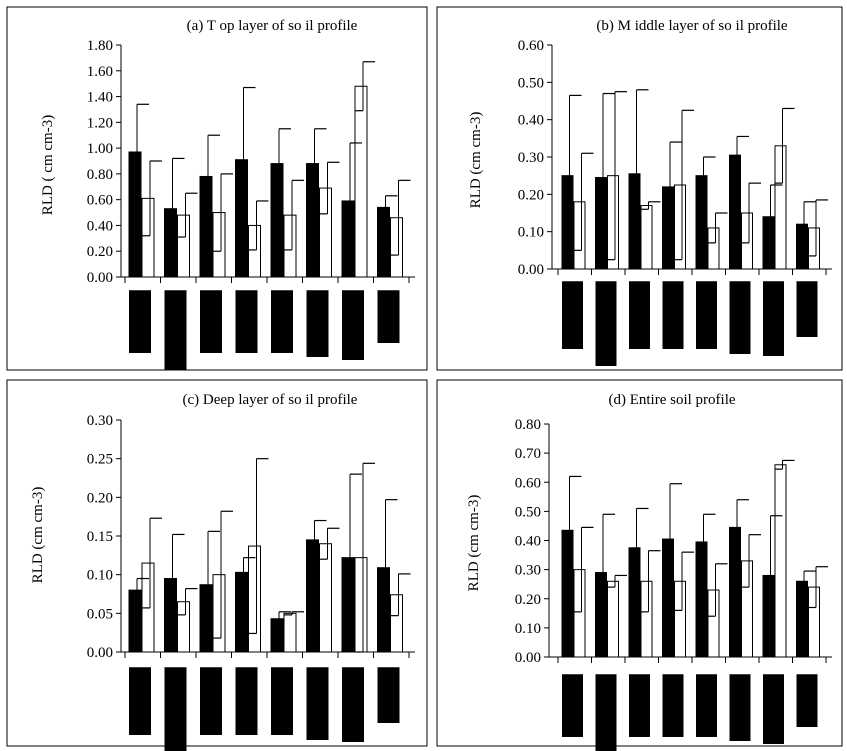  Describe the element at coordinates (100, 226) in the screenshot. I see `panel-a-y-tick-label: 0.40` at that location.